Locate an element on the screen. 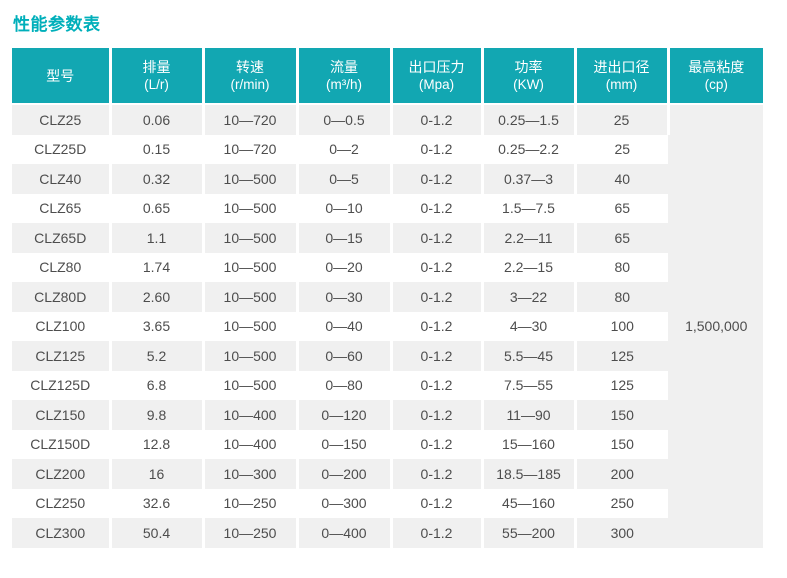  cell-model: CLZ150D is located at coordinates (62, 444).